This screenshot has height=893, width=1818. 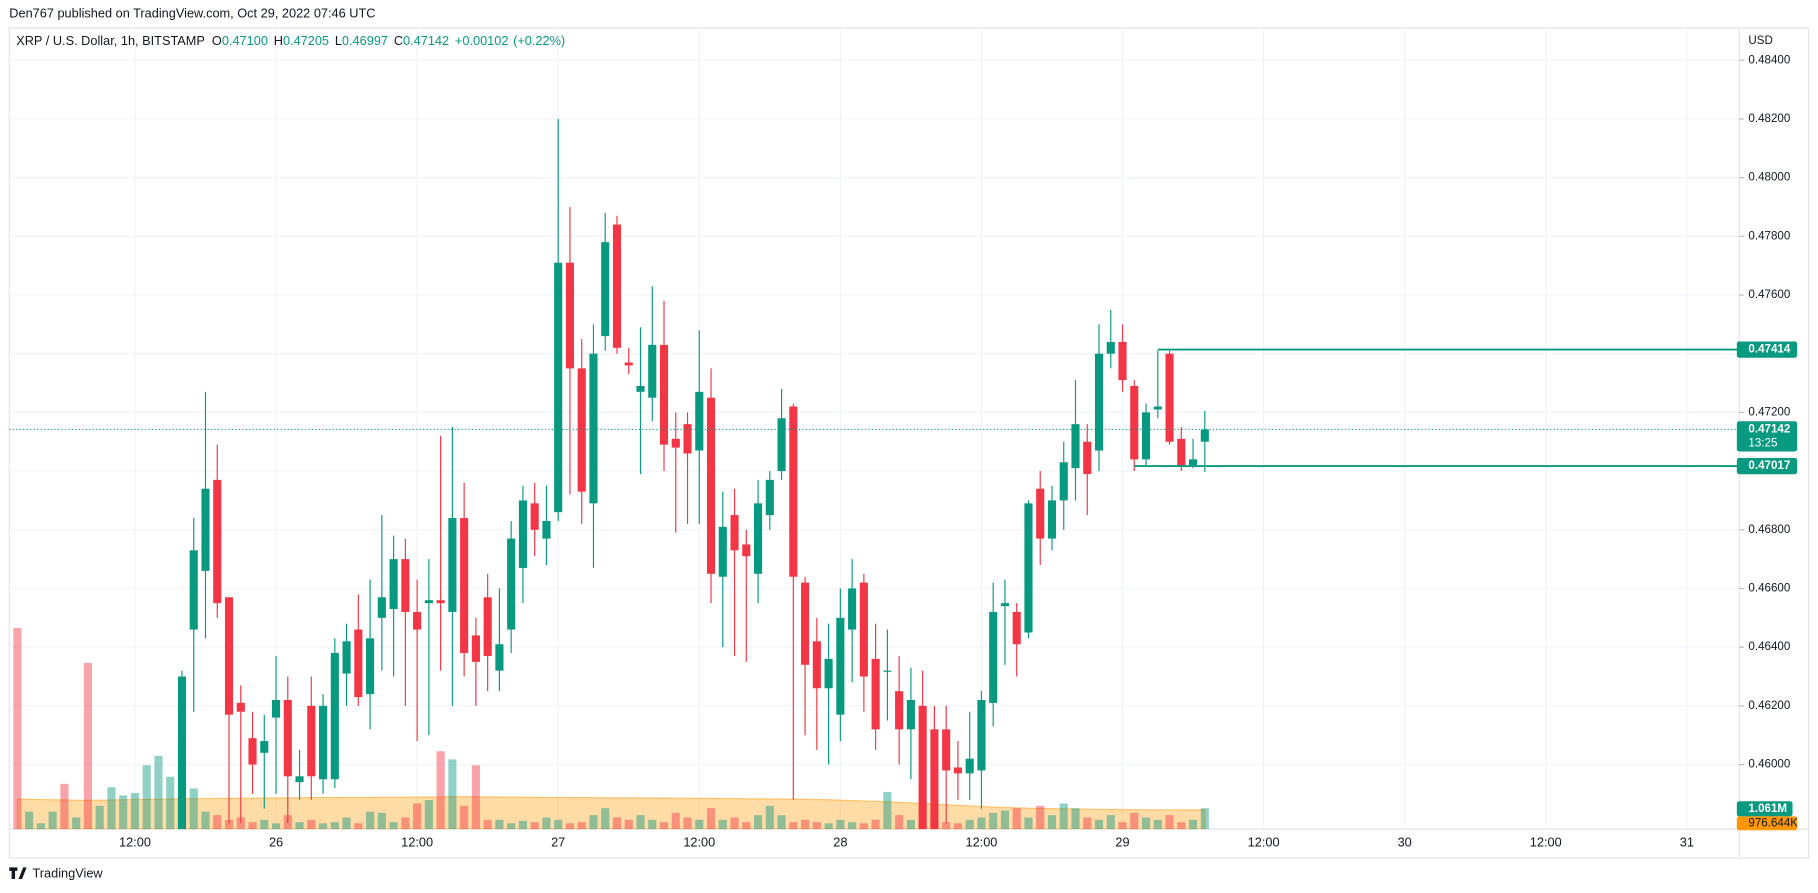 I want to click on x-tick-label: 31, so click(x=1687, y=841).